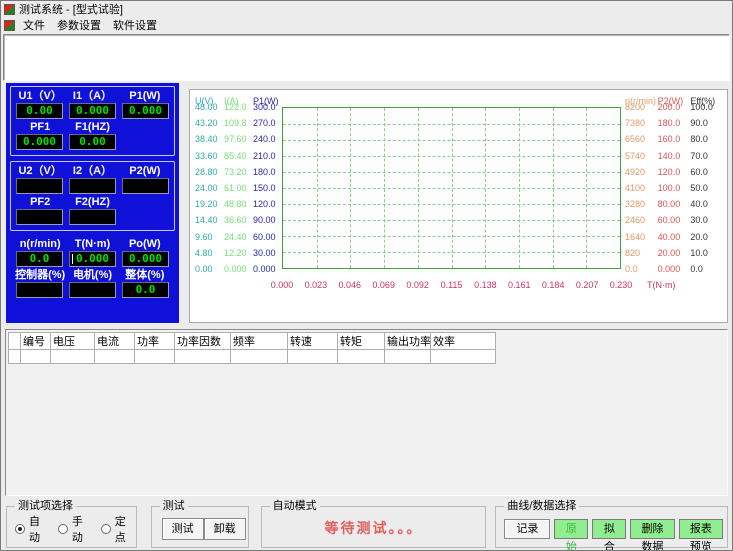  I want to click on tick: 97.60, so click(235, 139).